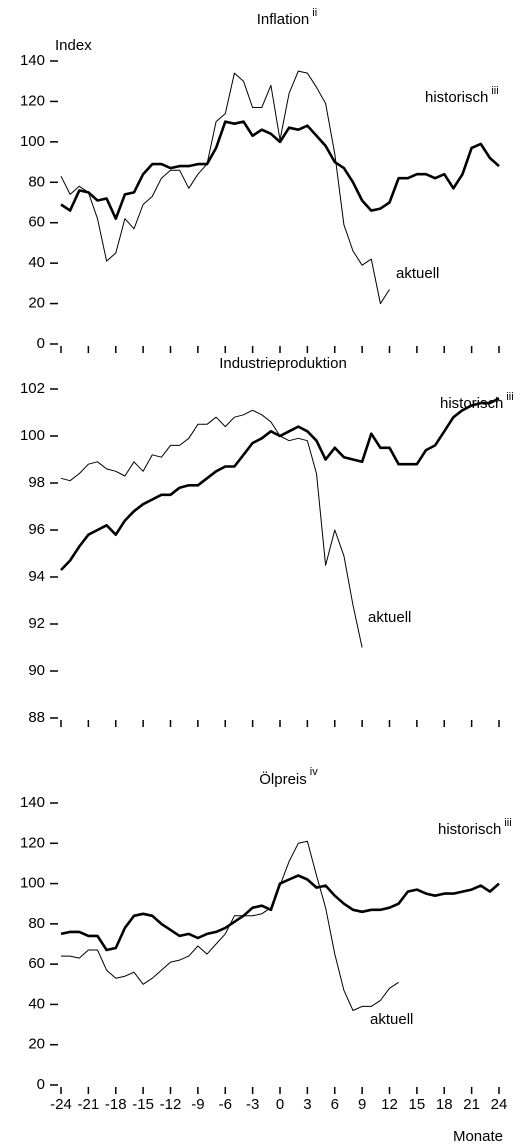 This screenshot has width=527, height=1146. What do you see at coordinates (171, 1104) in the screenshot?
I see `x-tick-label: -12` at bounding box center [171, 1104].